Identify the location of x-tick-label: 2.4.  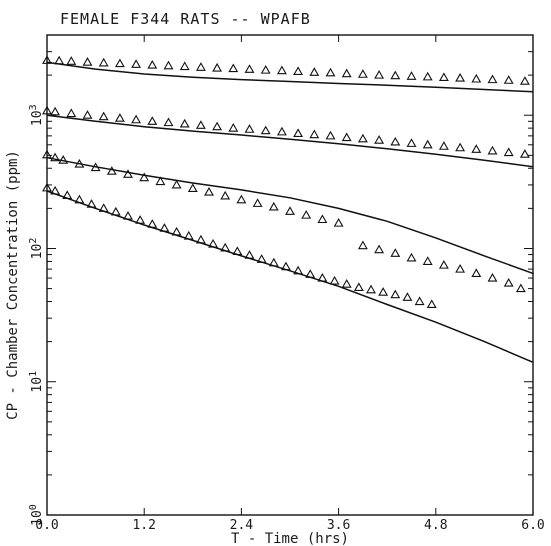
(242, 525).